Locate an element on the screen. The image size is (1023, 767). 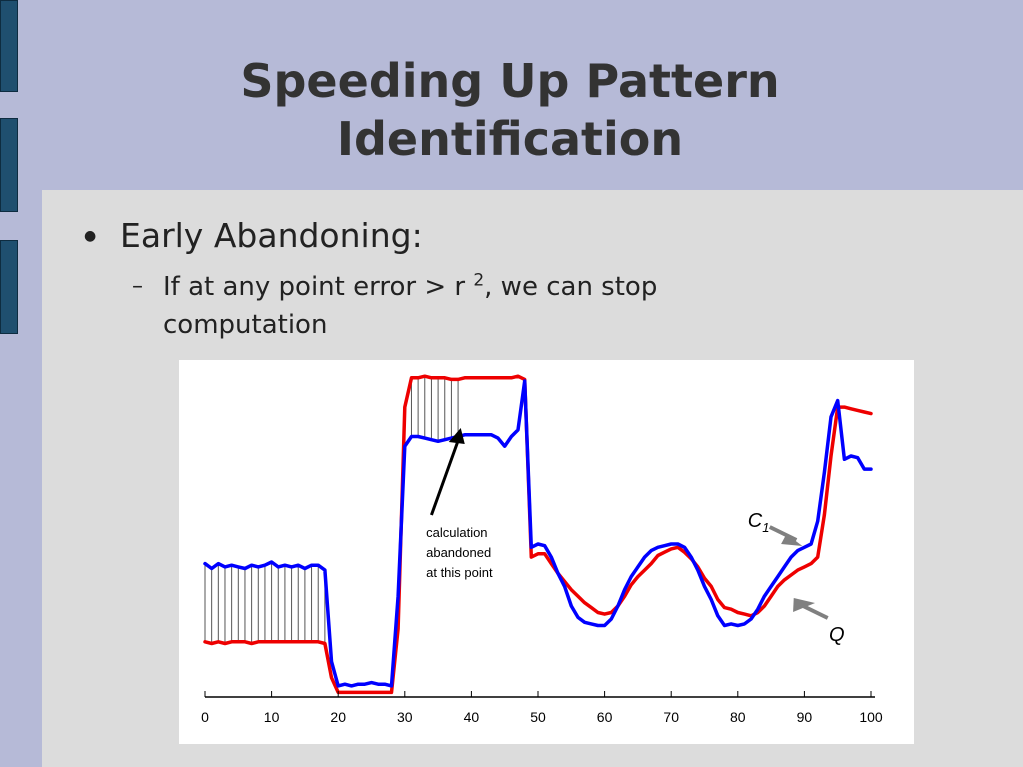
x-tick-label: 90 is located at coordinates (805, 717).